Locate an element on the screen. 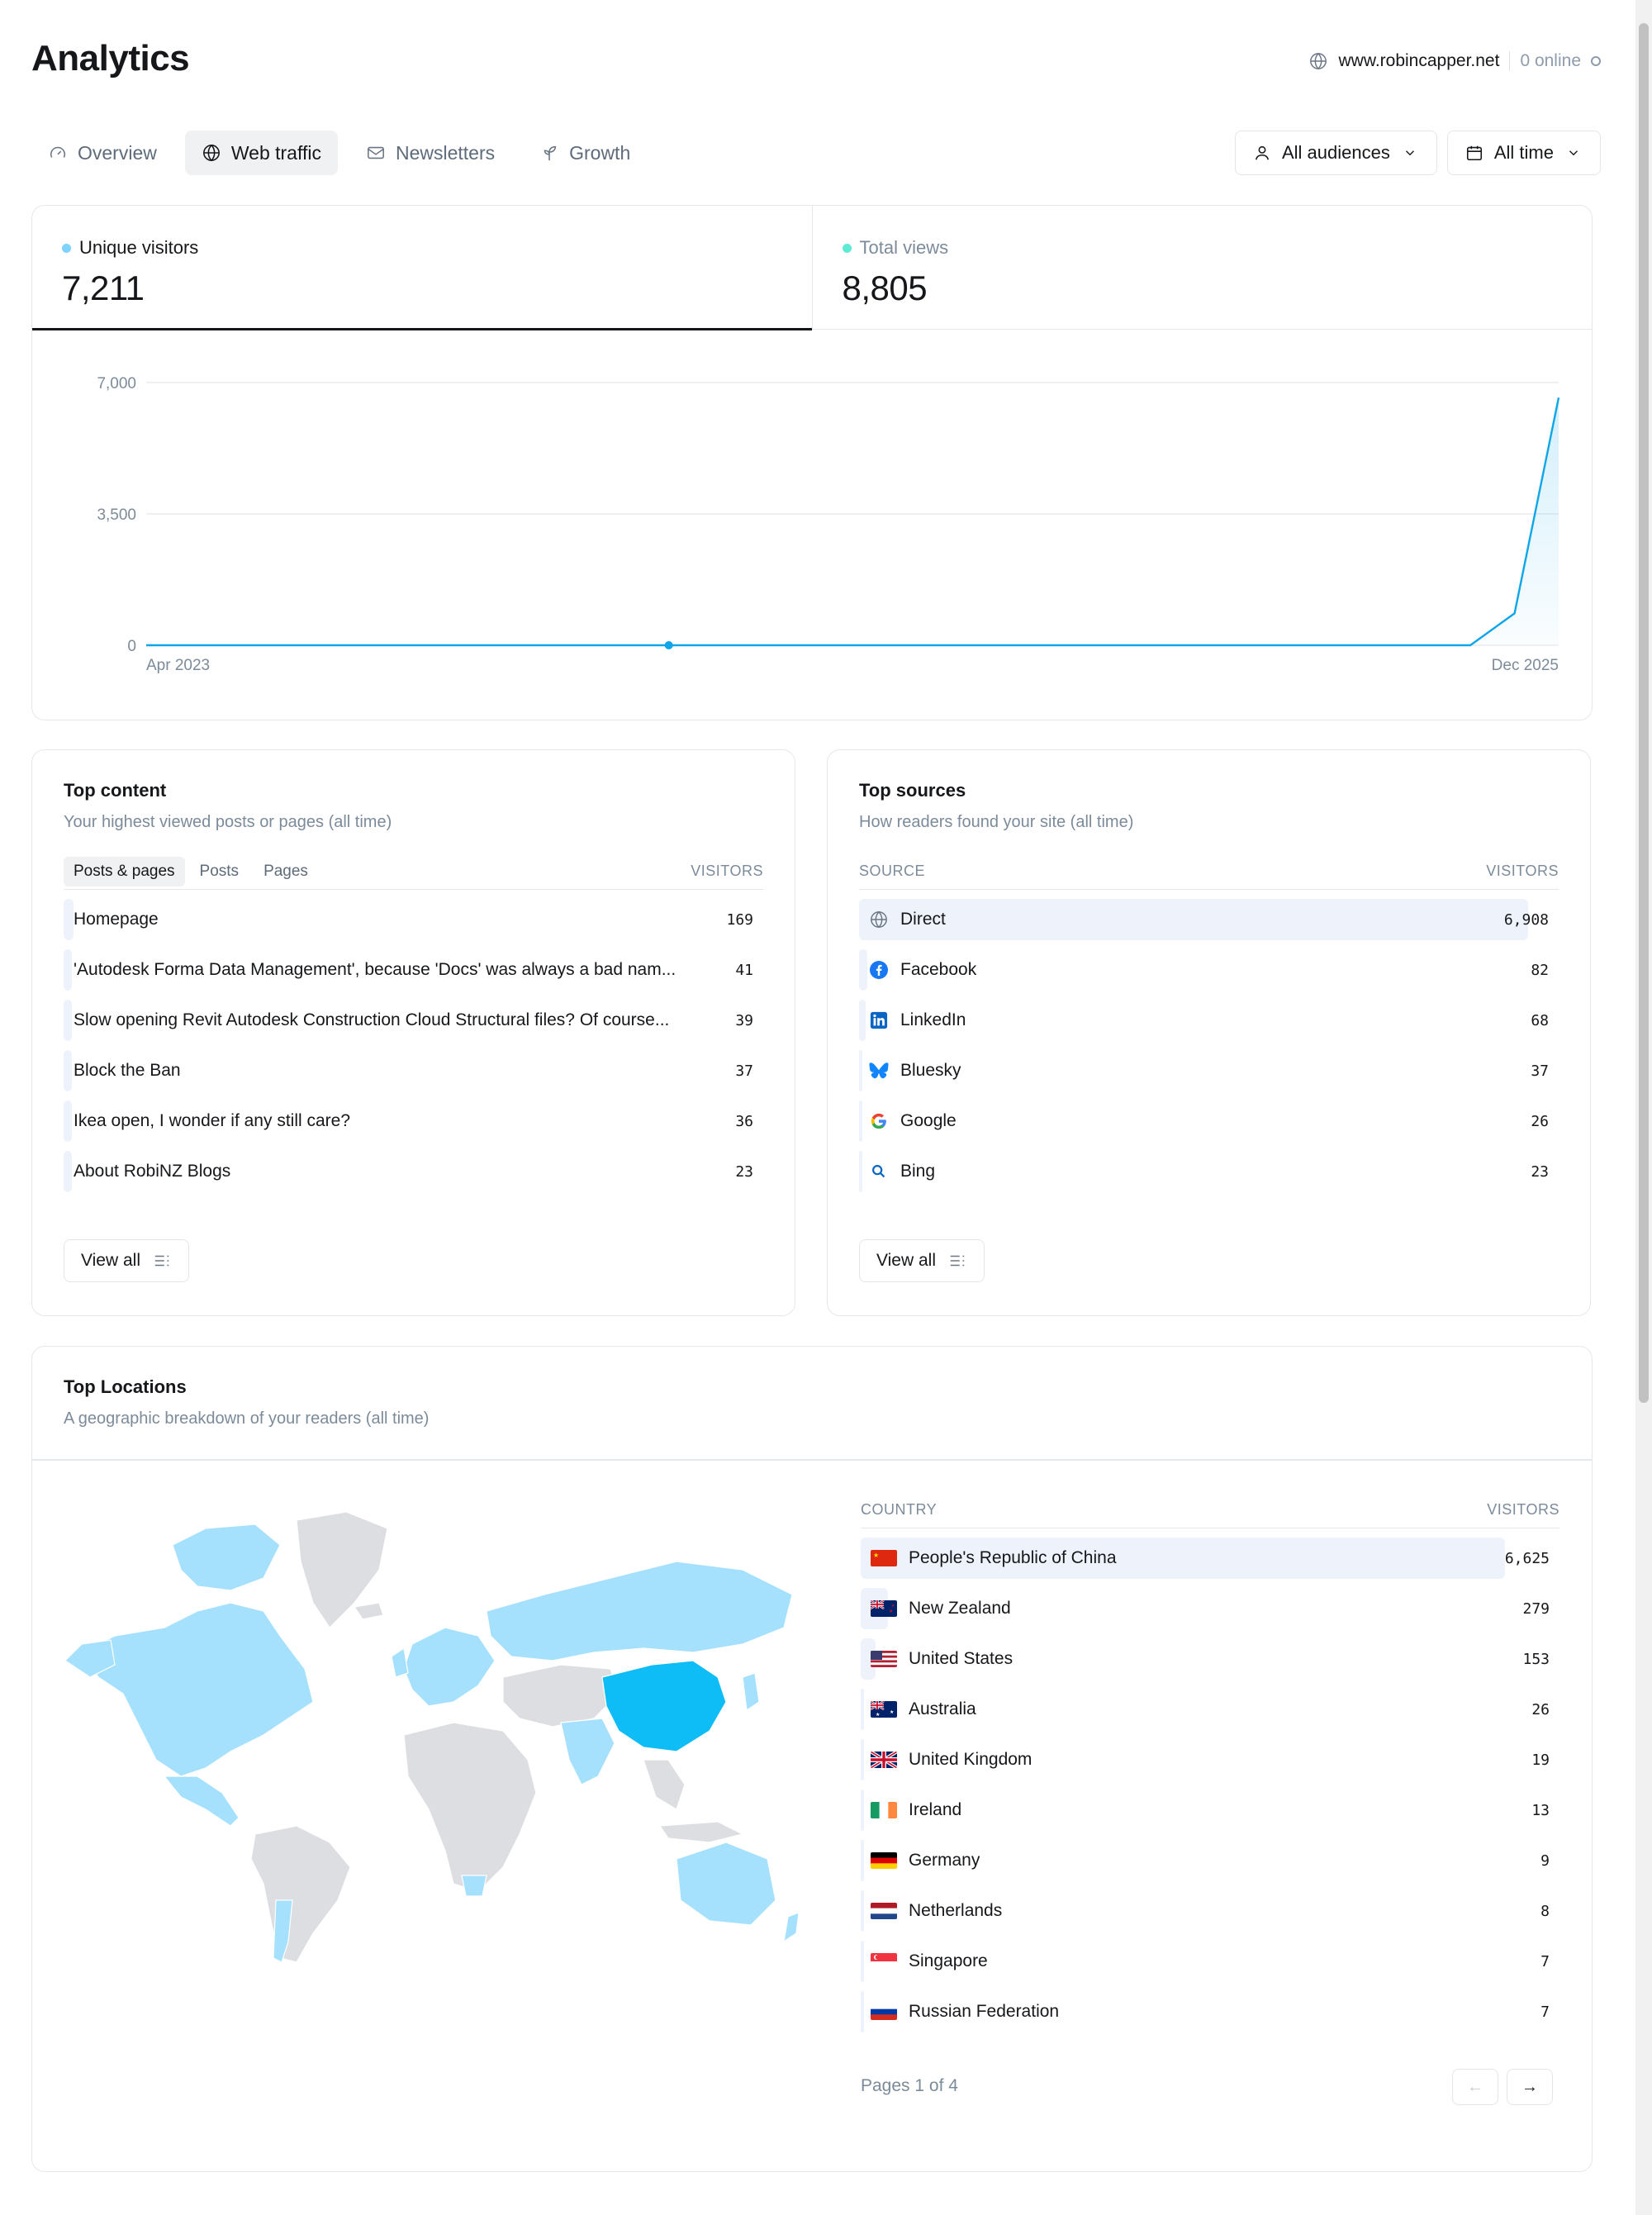 Image resolution: width=1652 pixels, height=2215 pixels. map-china is located at coordinates (664, 1706).